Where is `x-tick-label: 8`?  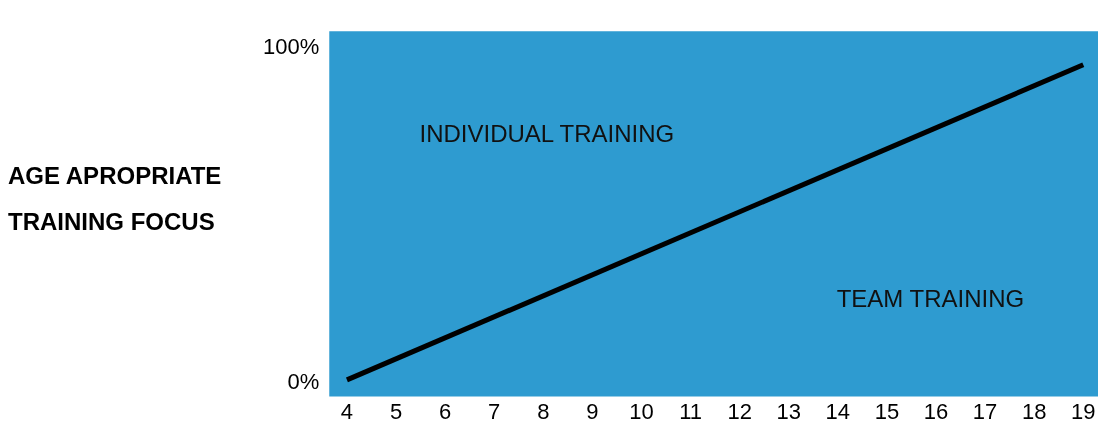 x-tick-label: 8 is located at coordinates (543, 411).